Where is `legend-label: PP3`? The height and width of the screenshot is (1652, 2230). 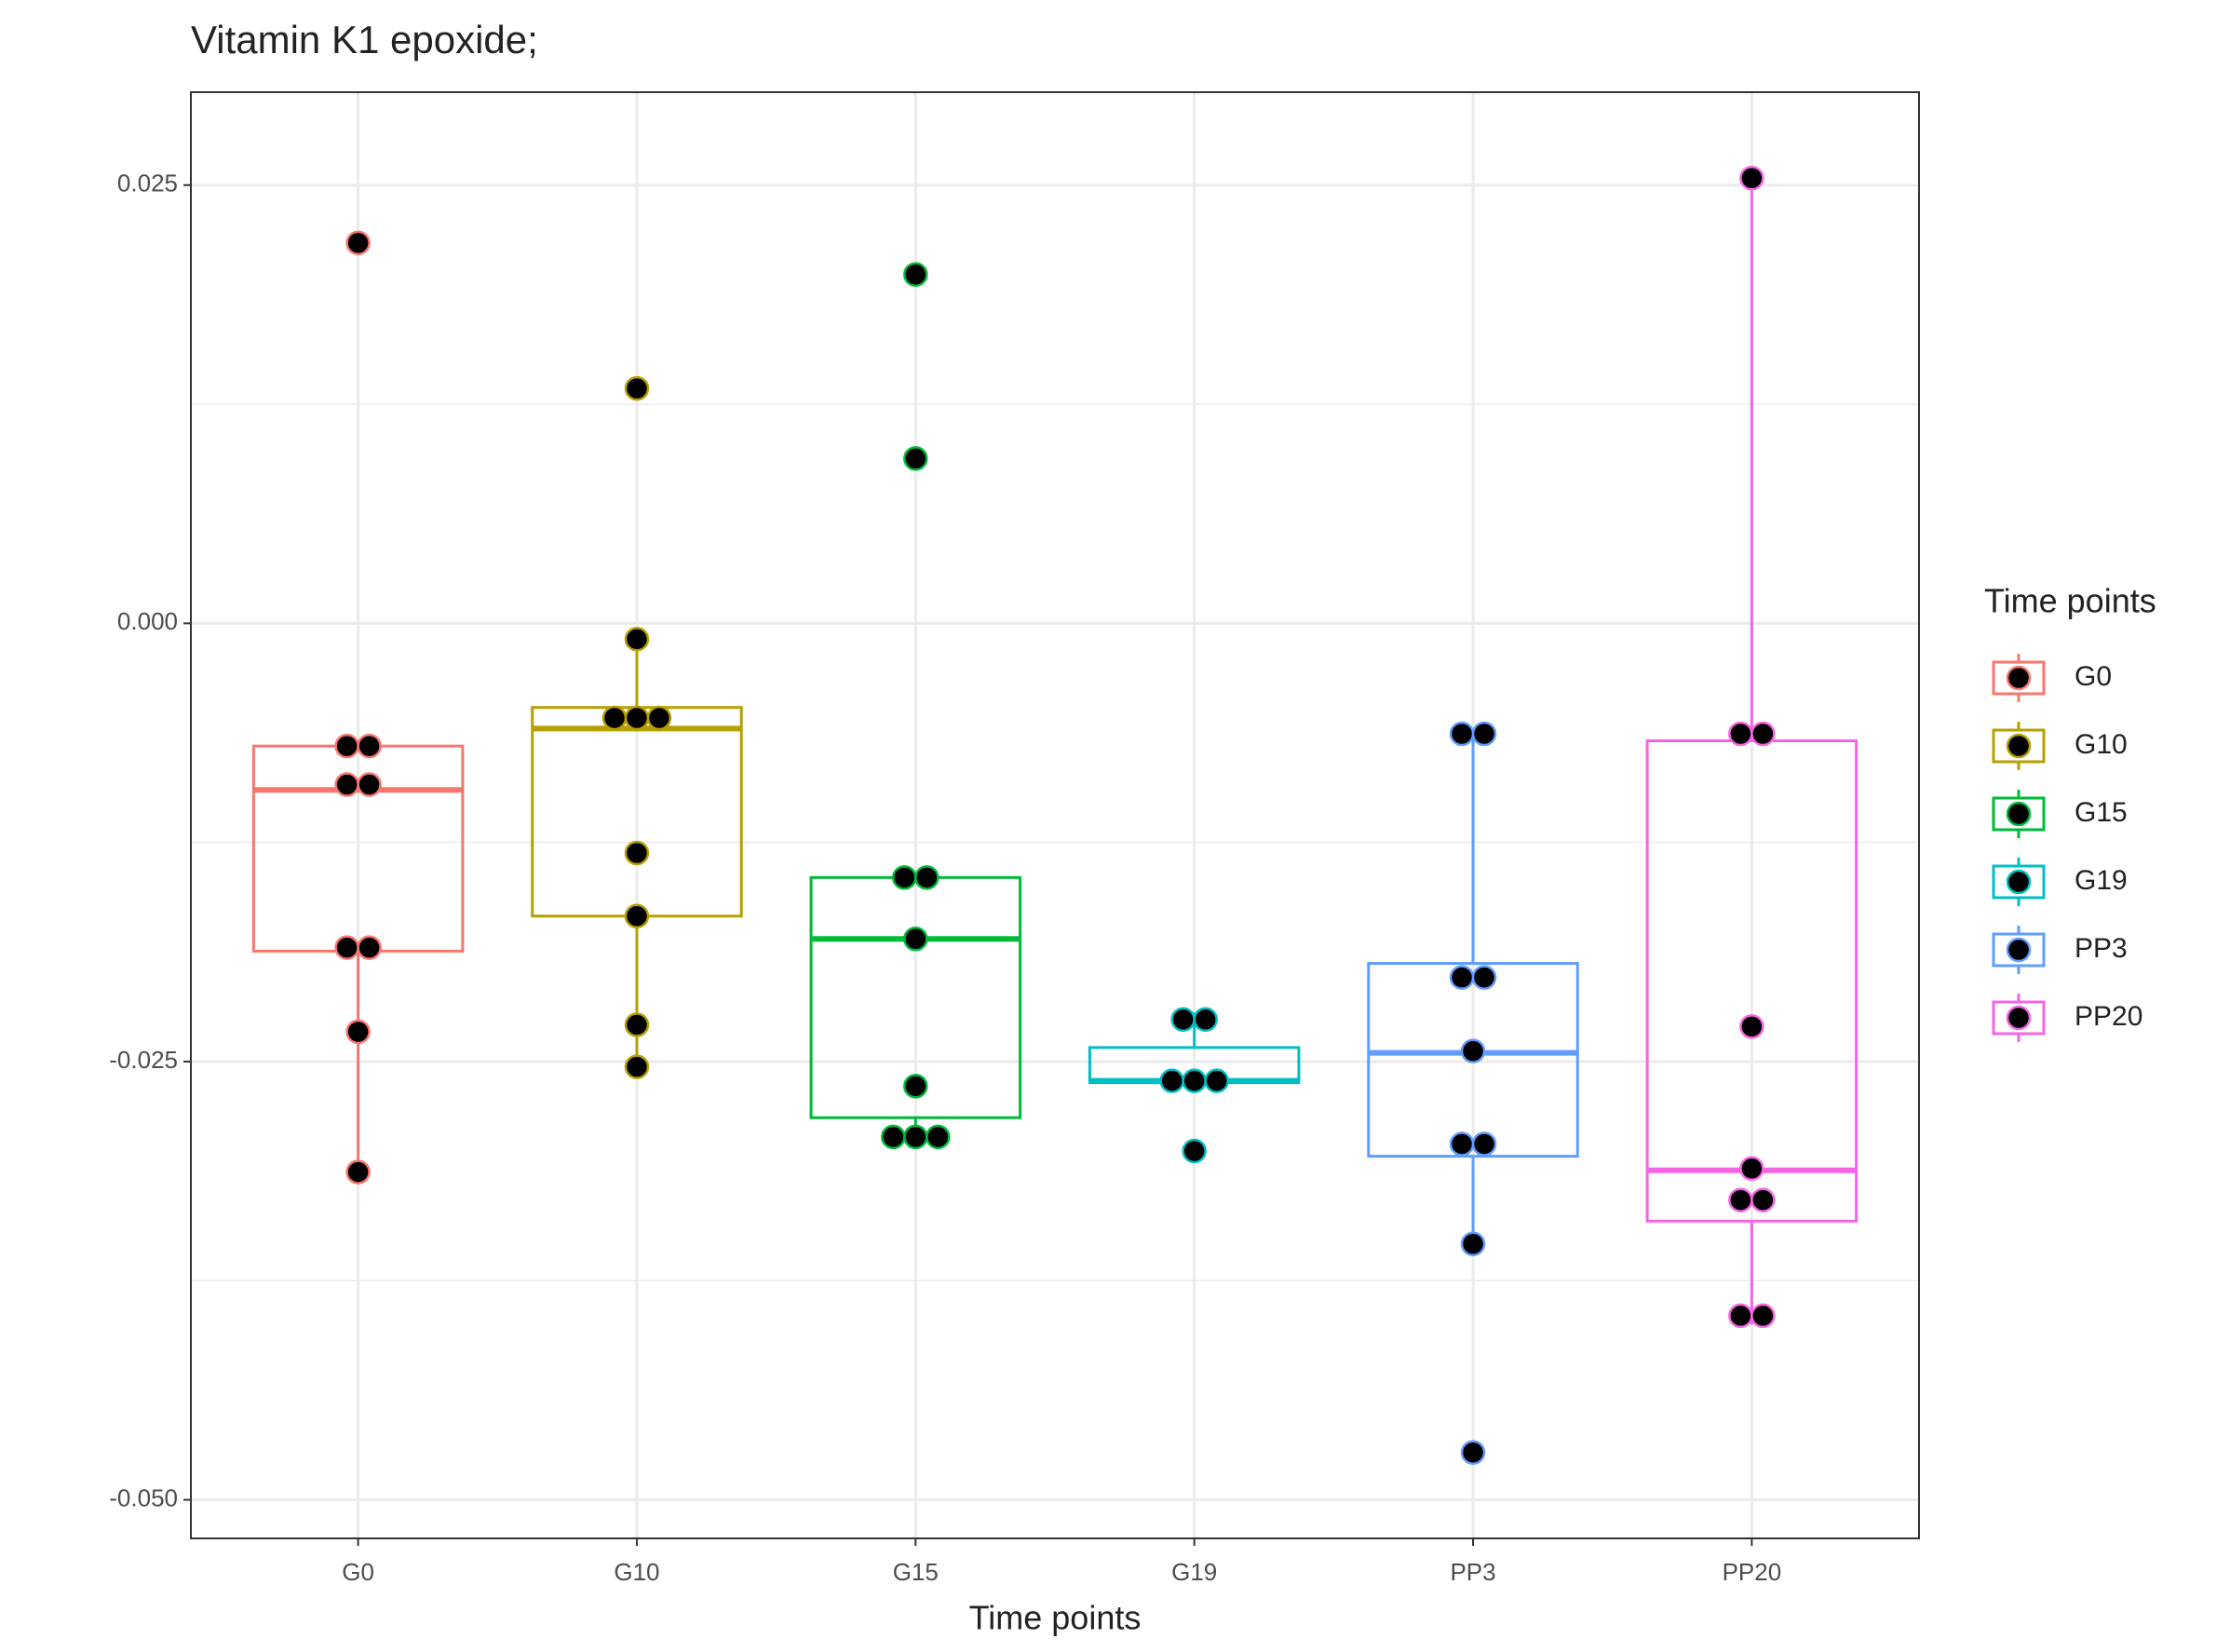 legend-label: PP3 is located at coordinates (2101, 948).